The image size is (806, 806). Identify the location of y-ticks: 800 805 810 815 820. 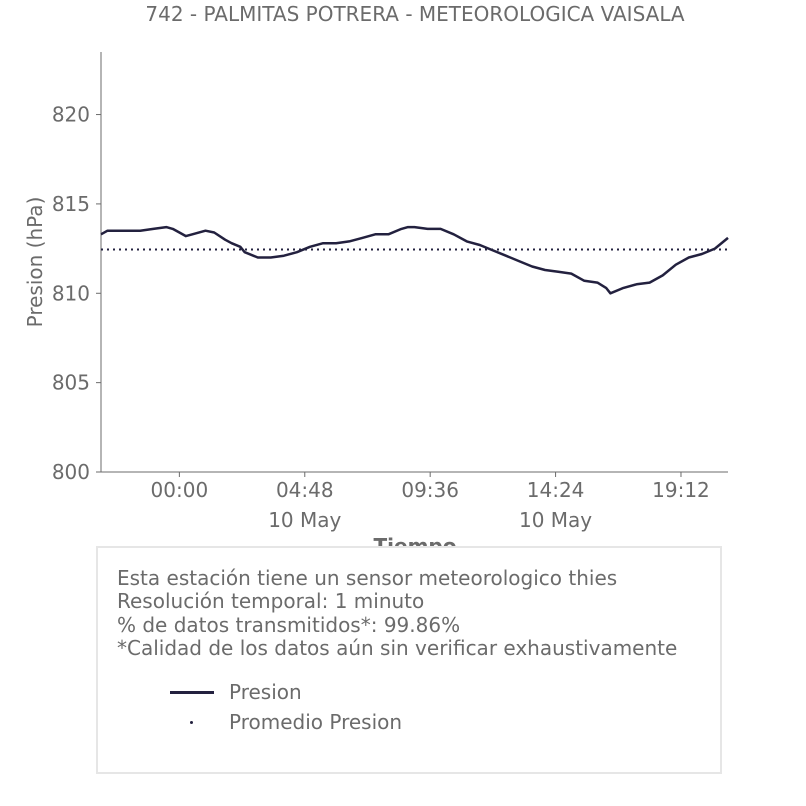
(76, 293).